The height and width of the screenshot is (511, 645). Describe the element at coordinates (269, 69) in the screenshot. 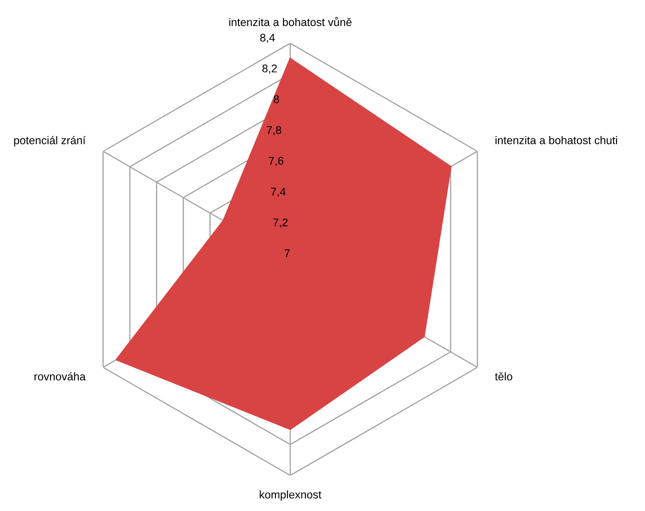

I see `y-tick-label: 8,2` at that location.